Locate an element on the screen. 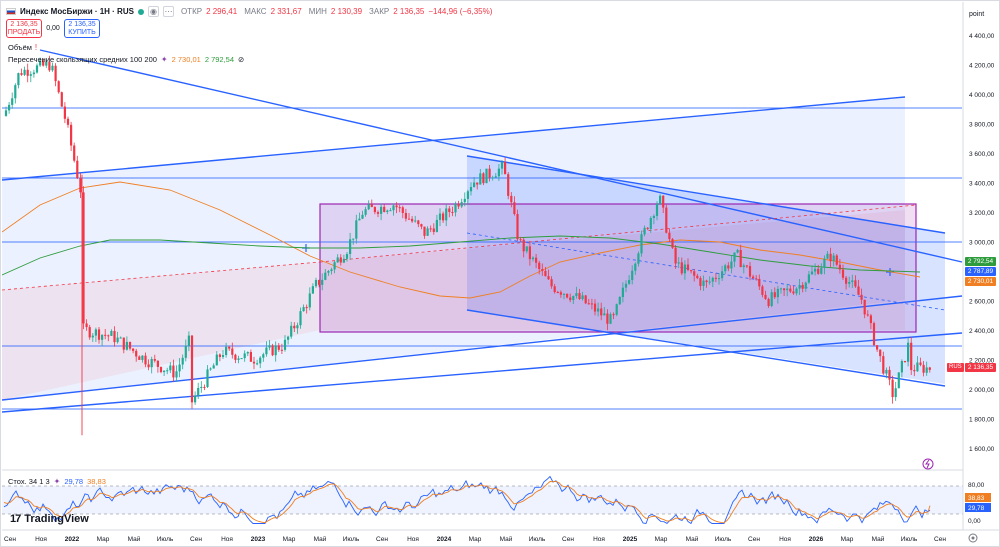  range-box is located at coordinates (618, 268).